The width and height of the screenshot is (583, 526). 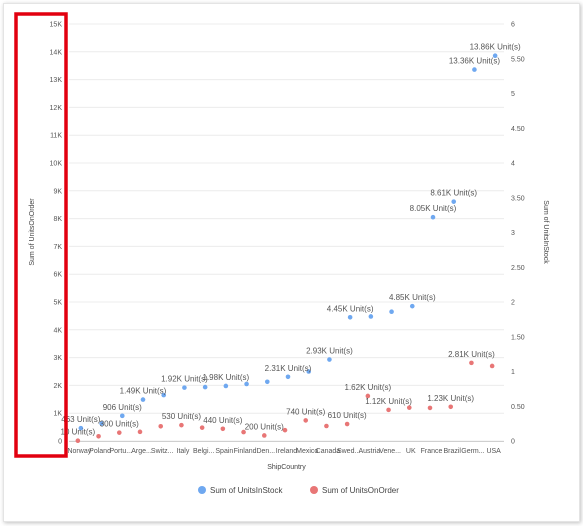 I want to click on legend-item-sum-of-unitsonorder: Sum of UnitsOnOrder, so click(x=354, y=490).